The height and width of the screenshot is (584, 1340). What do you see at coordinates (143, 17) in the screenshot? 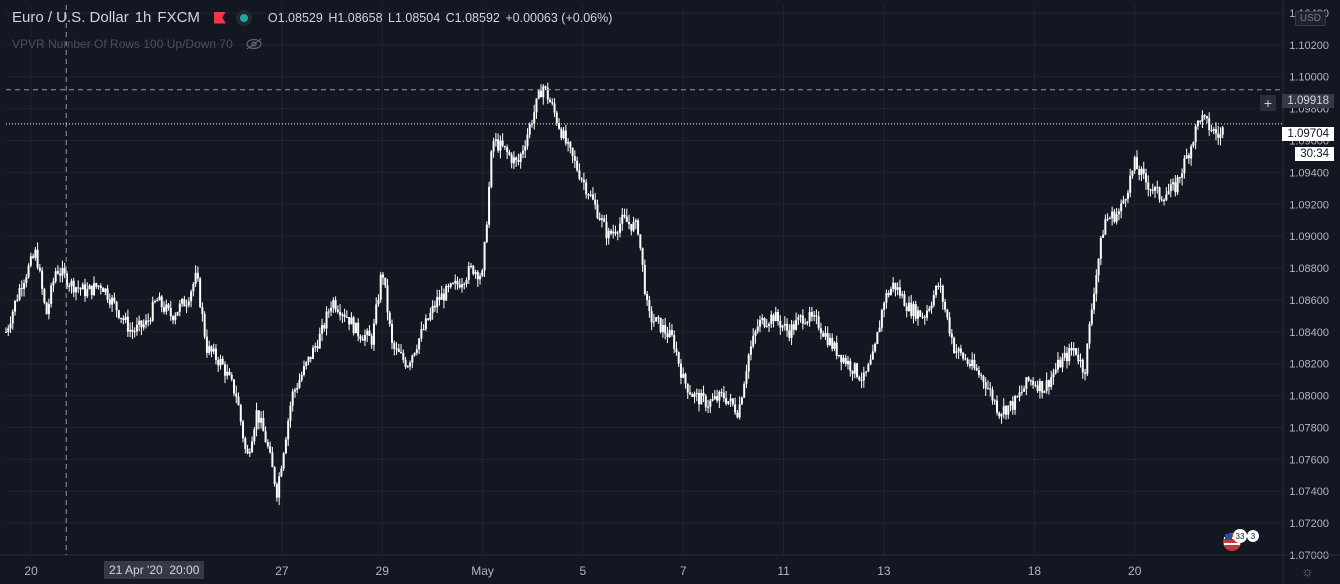
I see `interval-label: 1h` at bounding box center [143, 17].